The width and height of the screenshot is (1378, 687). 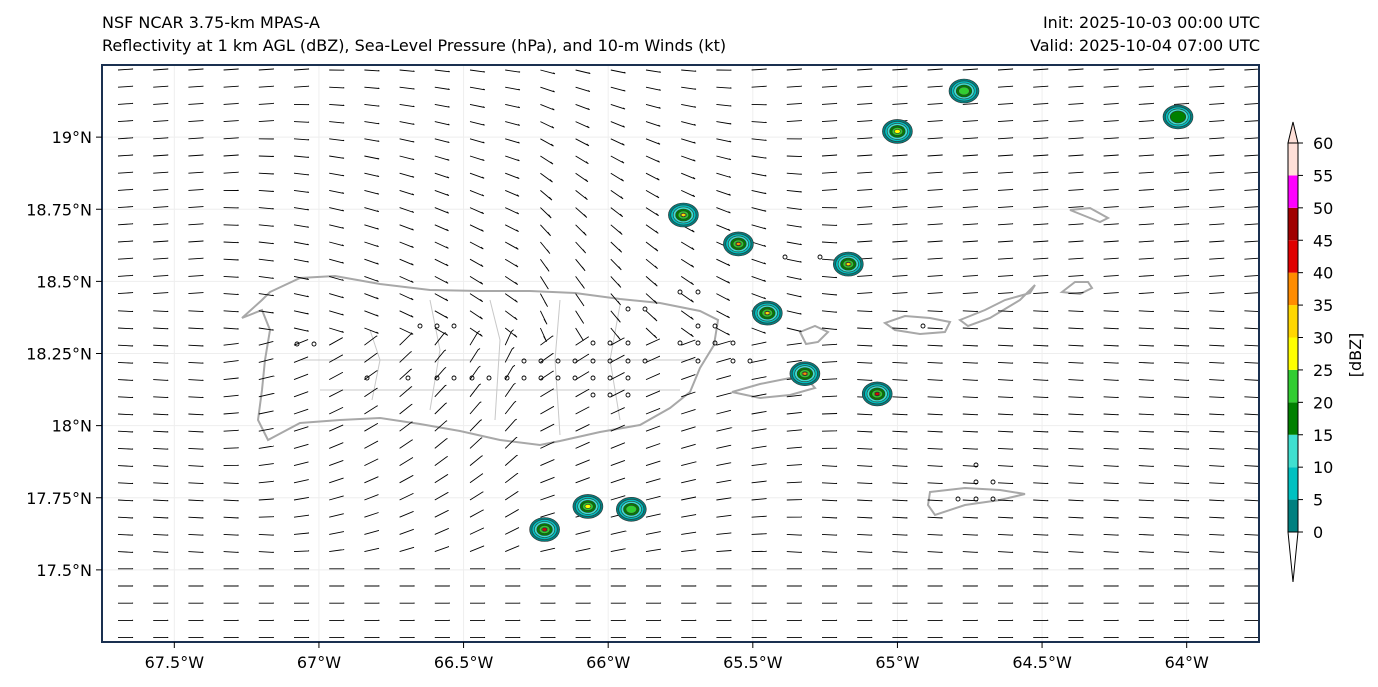 What do you see at coordinates (64, 281) in the screenshot?
I see `lat-tick-label: 18.5°N` at bounding box center [64, 281].